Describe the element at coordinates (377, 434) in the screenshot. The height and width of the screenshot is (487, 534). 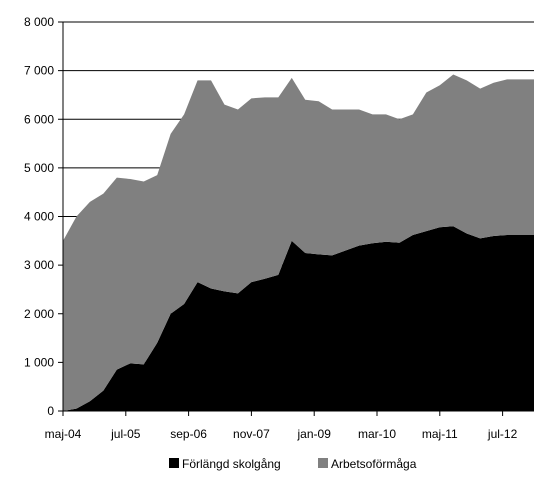
I see `x-tick-label: mar-10` at that location.